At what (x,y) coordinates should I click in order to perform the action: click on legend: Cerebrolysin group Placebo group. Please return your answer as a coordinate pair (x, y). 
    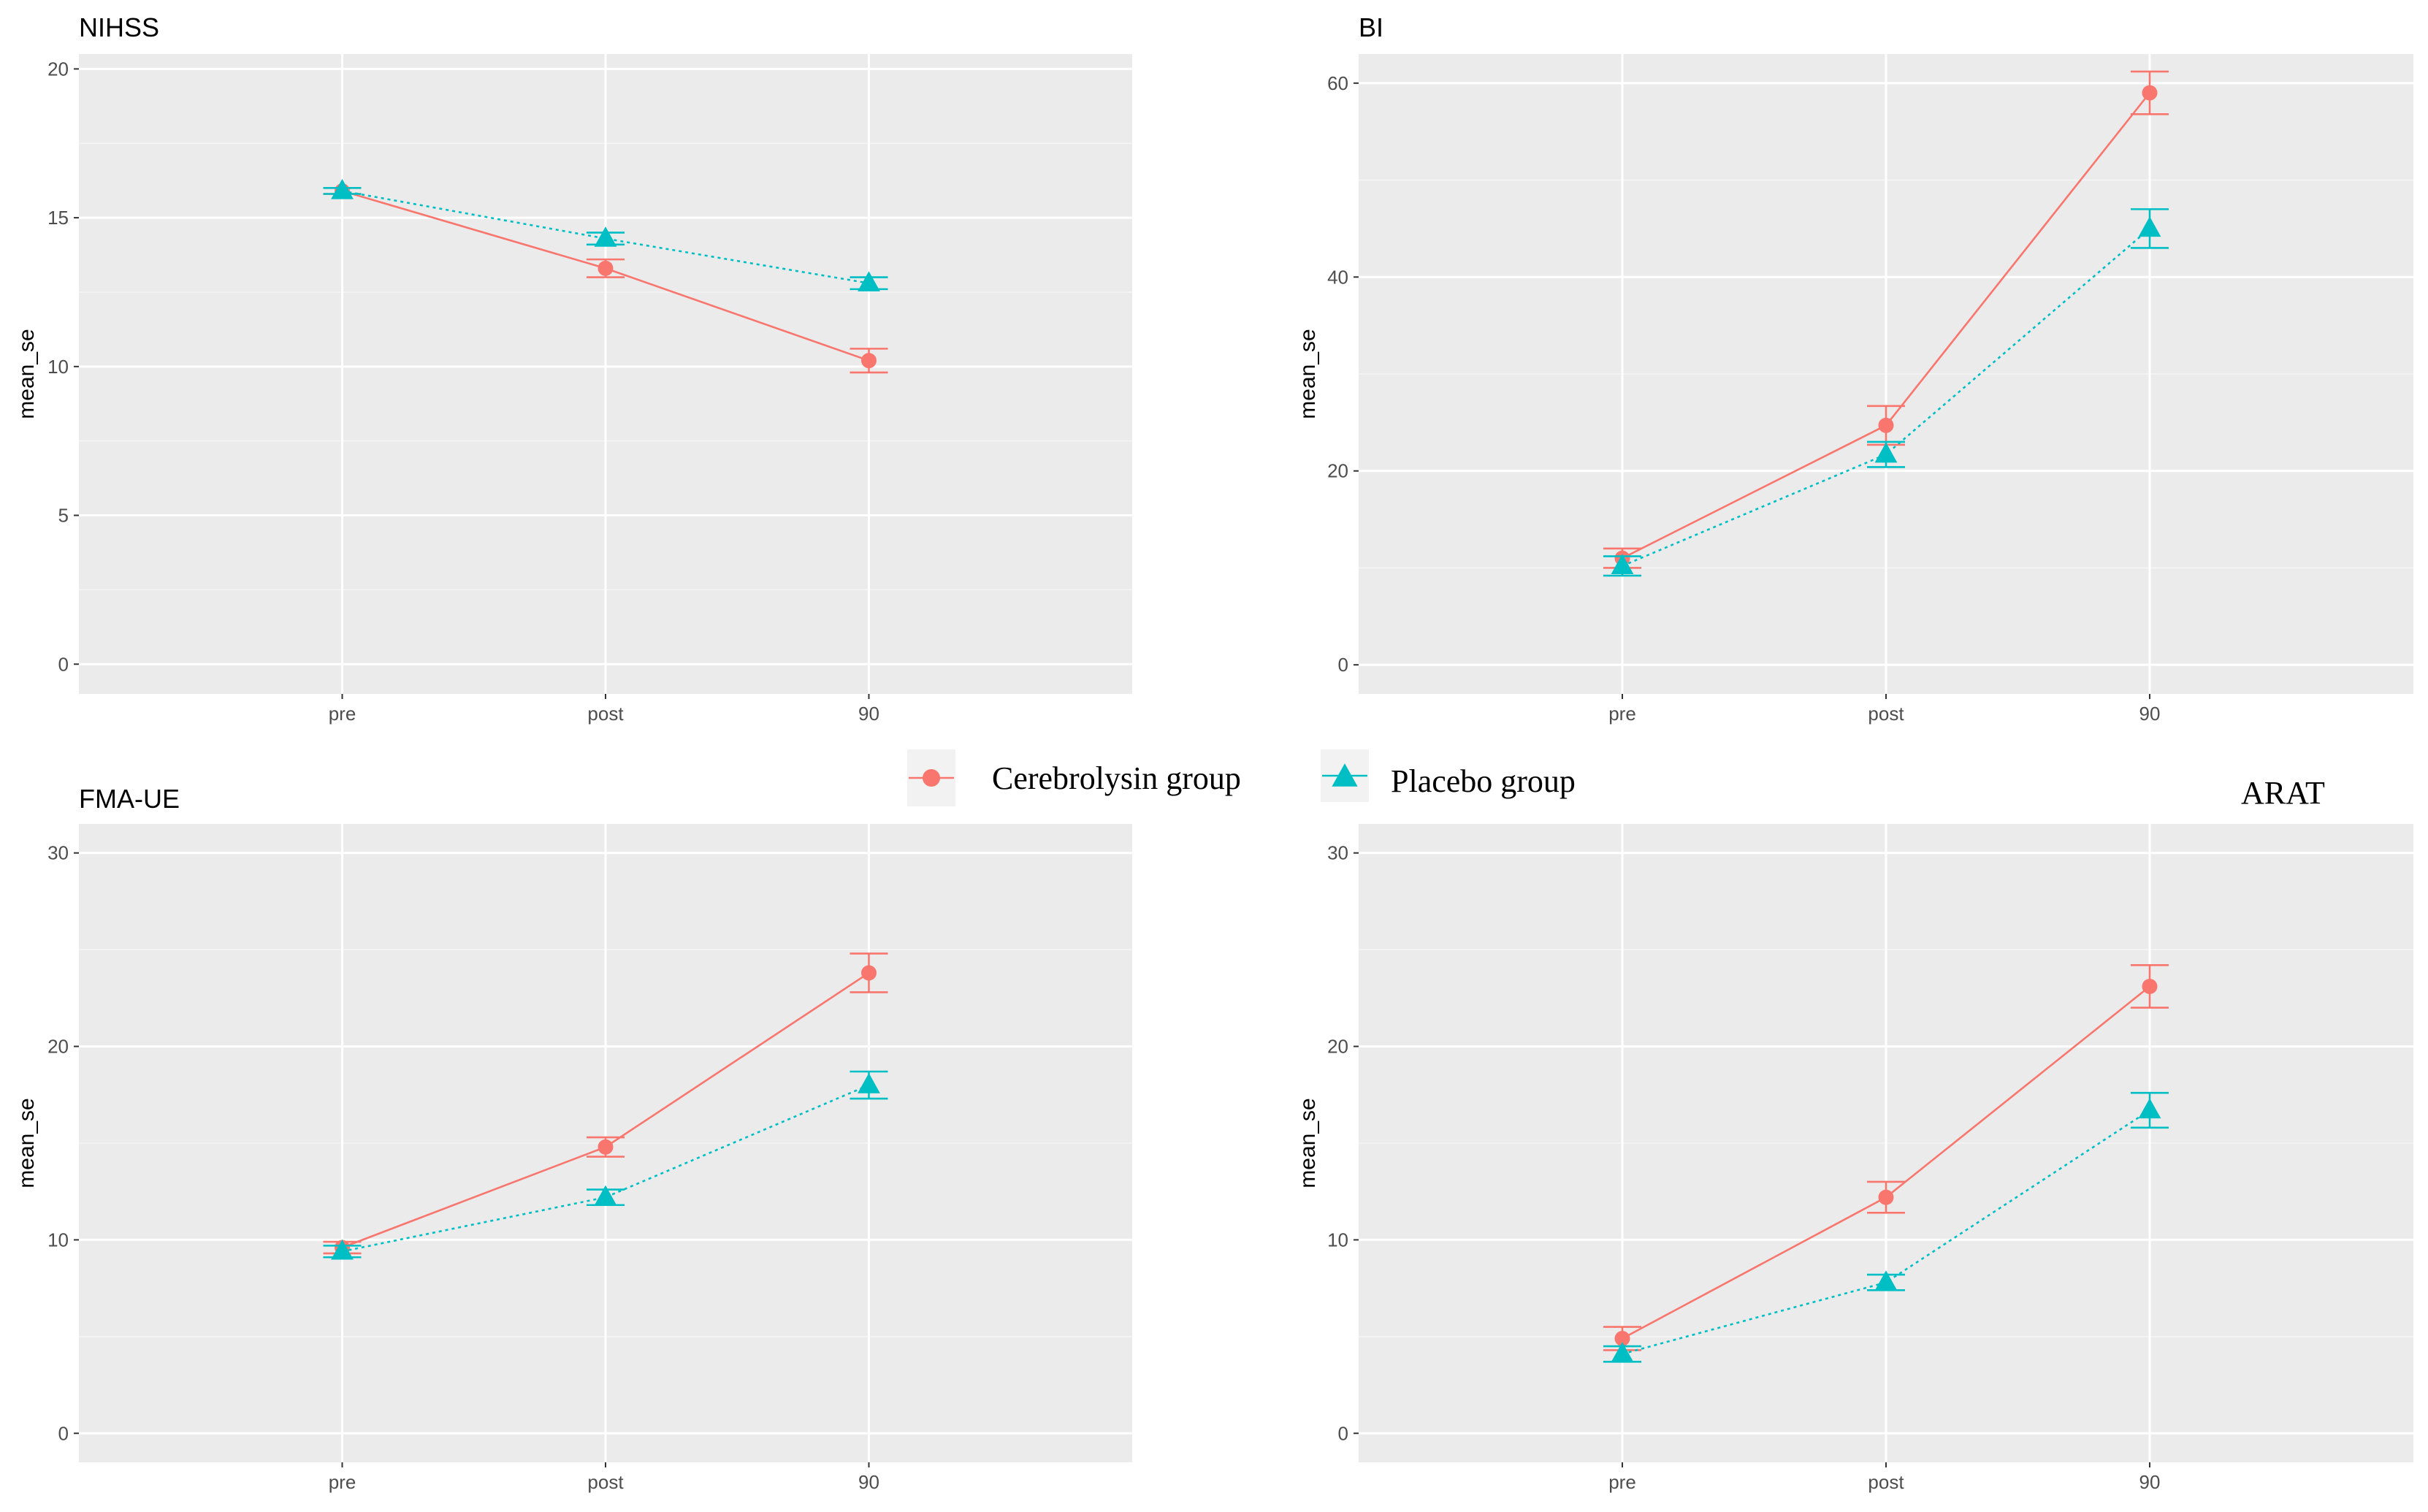
    Looking at the image, I should click on (1241, 777).